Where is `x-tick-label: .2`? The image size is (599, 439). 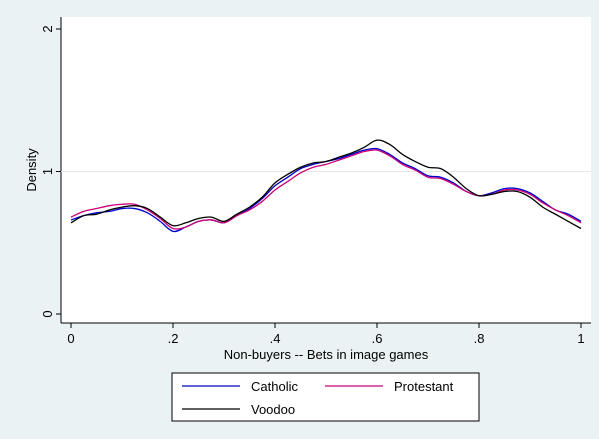 x-tick-label: .2 is located at coordinates (173, 338).